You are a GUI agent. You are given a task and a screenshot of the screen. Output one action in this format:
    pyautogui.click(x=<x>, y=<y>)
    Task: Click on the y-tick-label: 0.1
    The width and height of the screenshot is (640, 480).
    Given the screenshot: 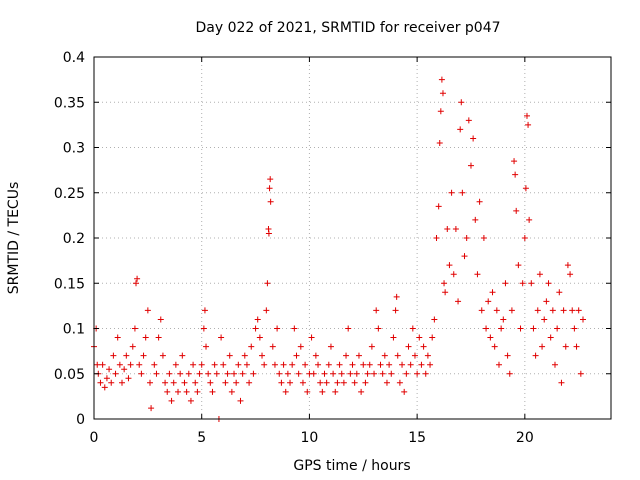 What is the action you would take?
    pyautogui.click(x=74, y=330)
    